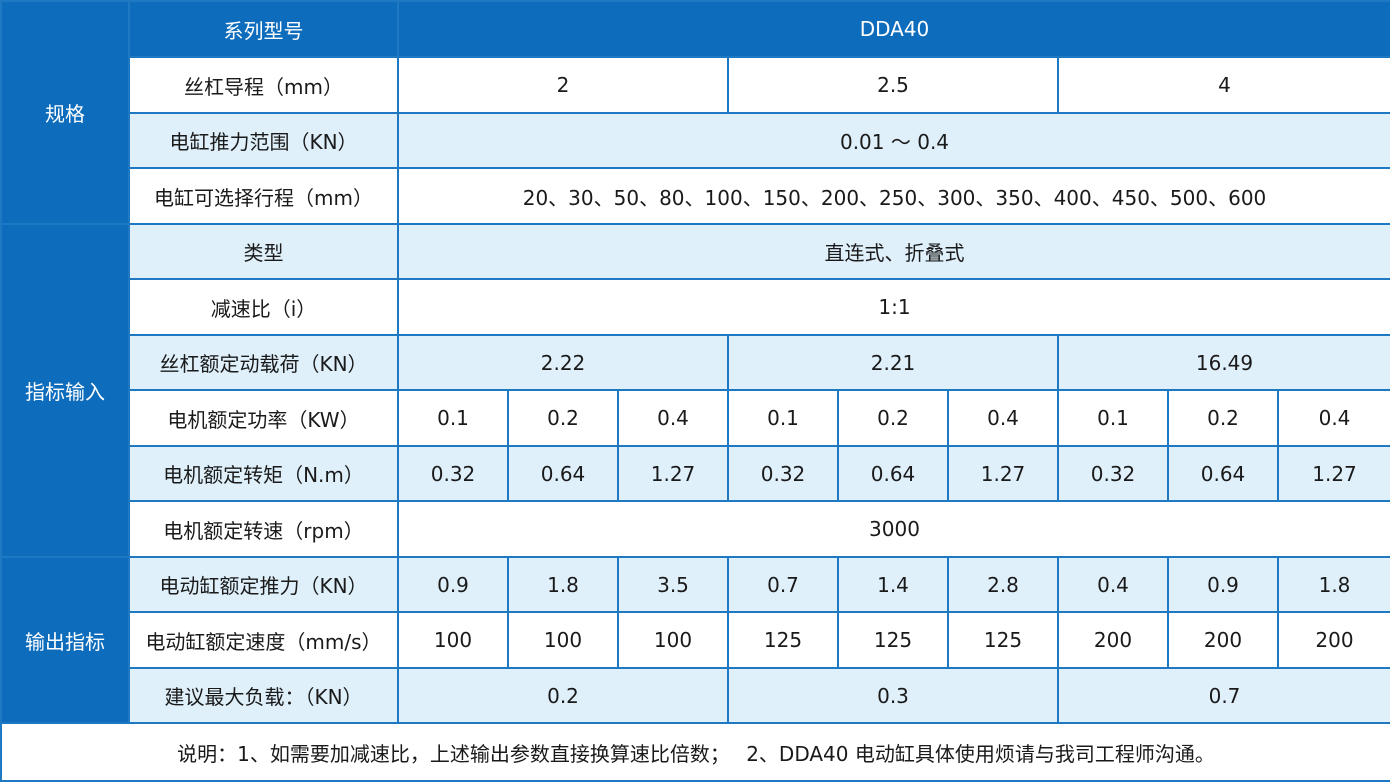 This screenshot has width=1390, height=782. I want to click on table-row: 丝杠导程（mm） 2 2.5 4, so click(695, 85).